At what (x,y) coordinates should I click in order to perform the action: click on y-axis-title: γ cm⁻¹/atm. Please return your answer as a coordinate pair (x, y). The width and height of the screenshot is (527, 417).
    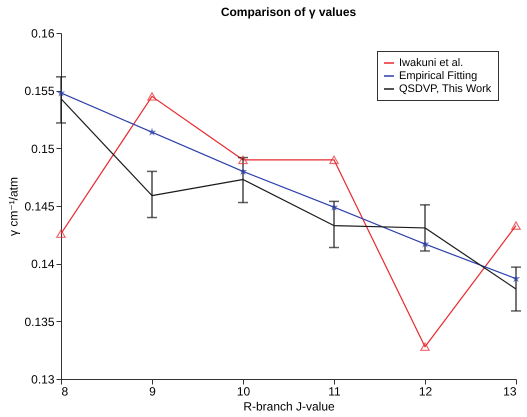
    Looking at the image, I should click on (13, 206).